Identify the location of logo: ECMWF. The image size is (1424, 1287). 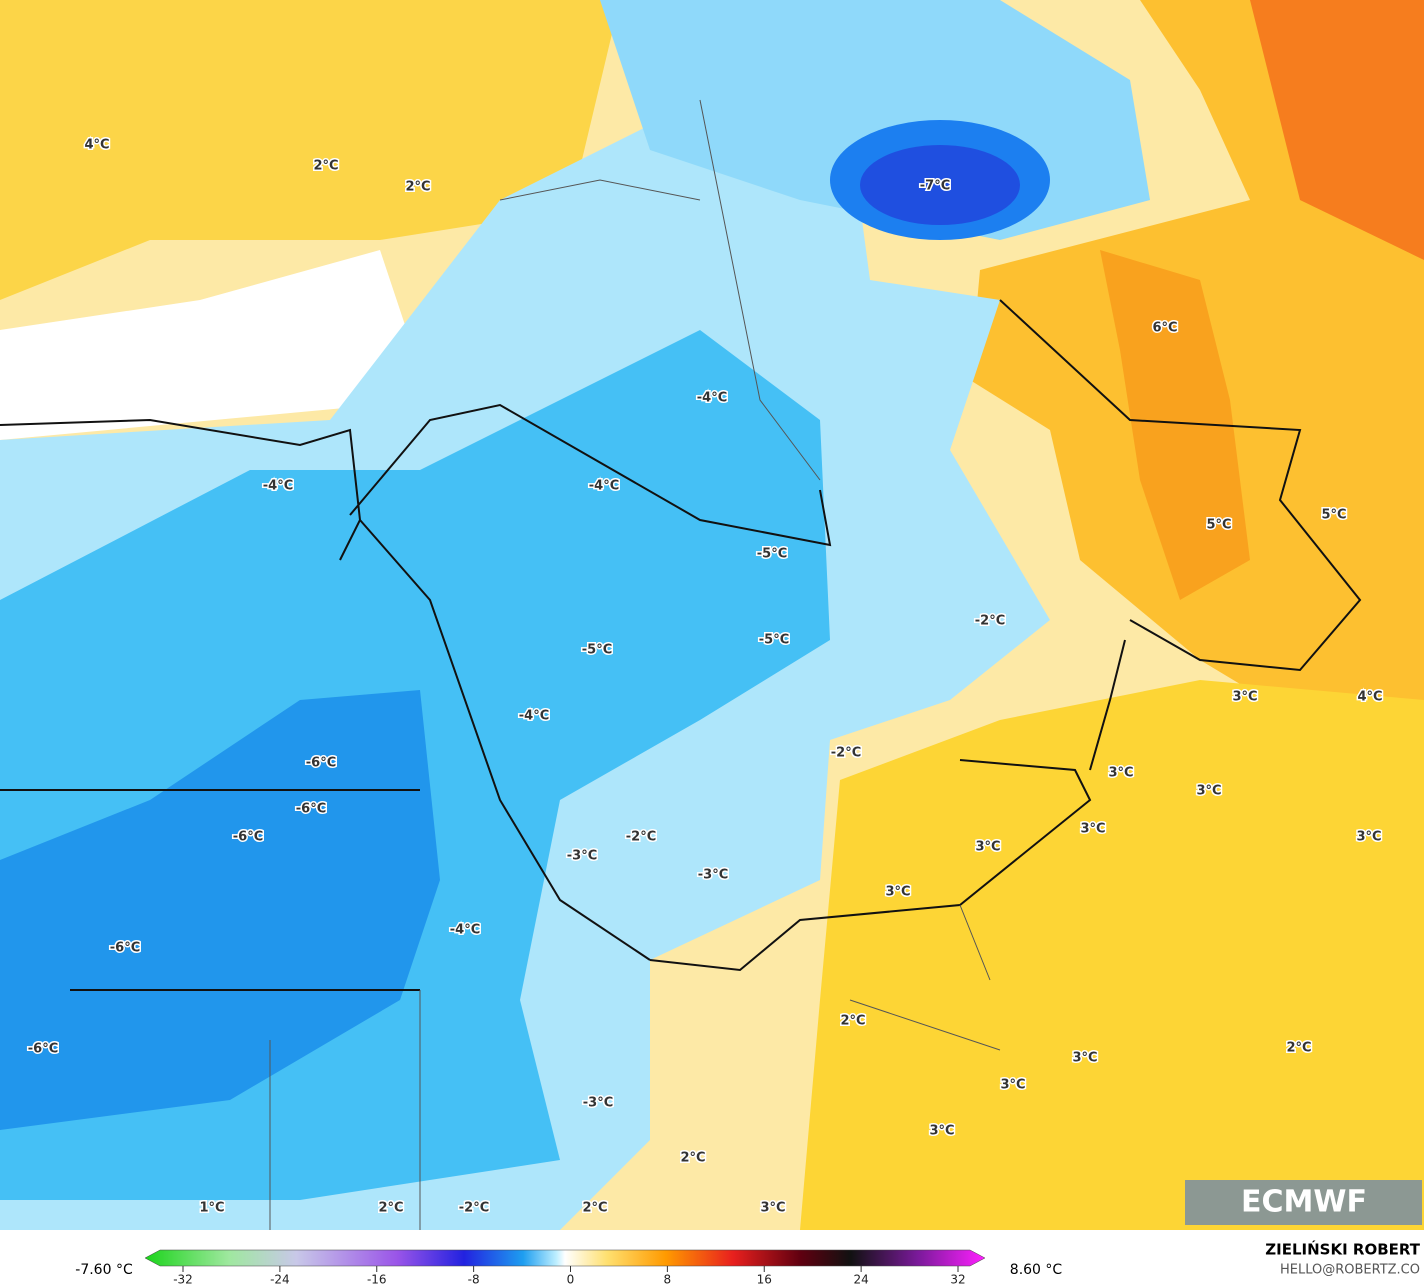
(1303, 1202).